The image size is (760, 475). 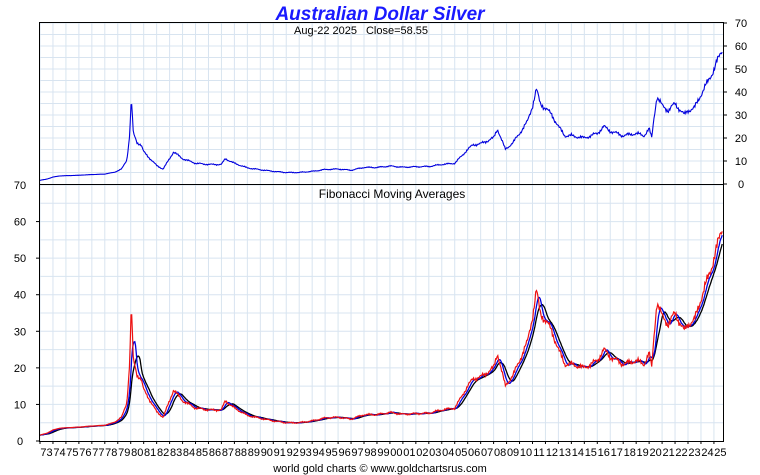 I want to click on x-tick-label: 91, so click(x=280, y=453).